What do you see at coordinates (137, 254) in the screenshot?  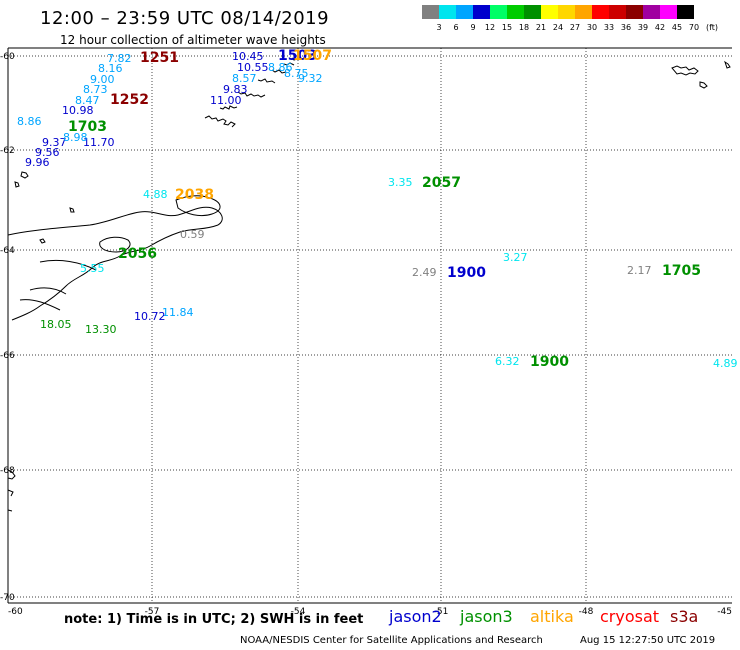 I see `wave-height-observation: 2056` at bounding box center [137, 254].